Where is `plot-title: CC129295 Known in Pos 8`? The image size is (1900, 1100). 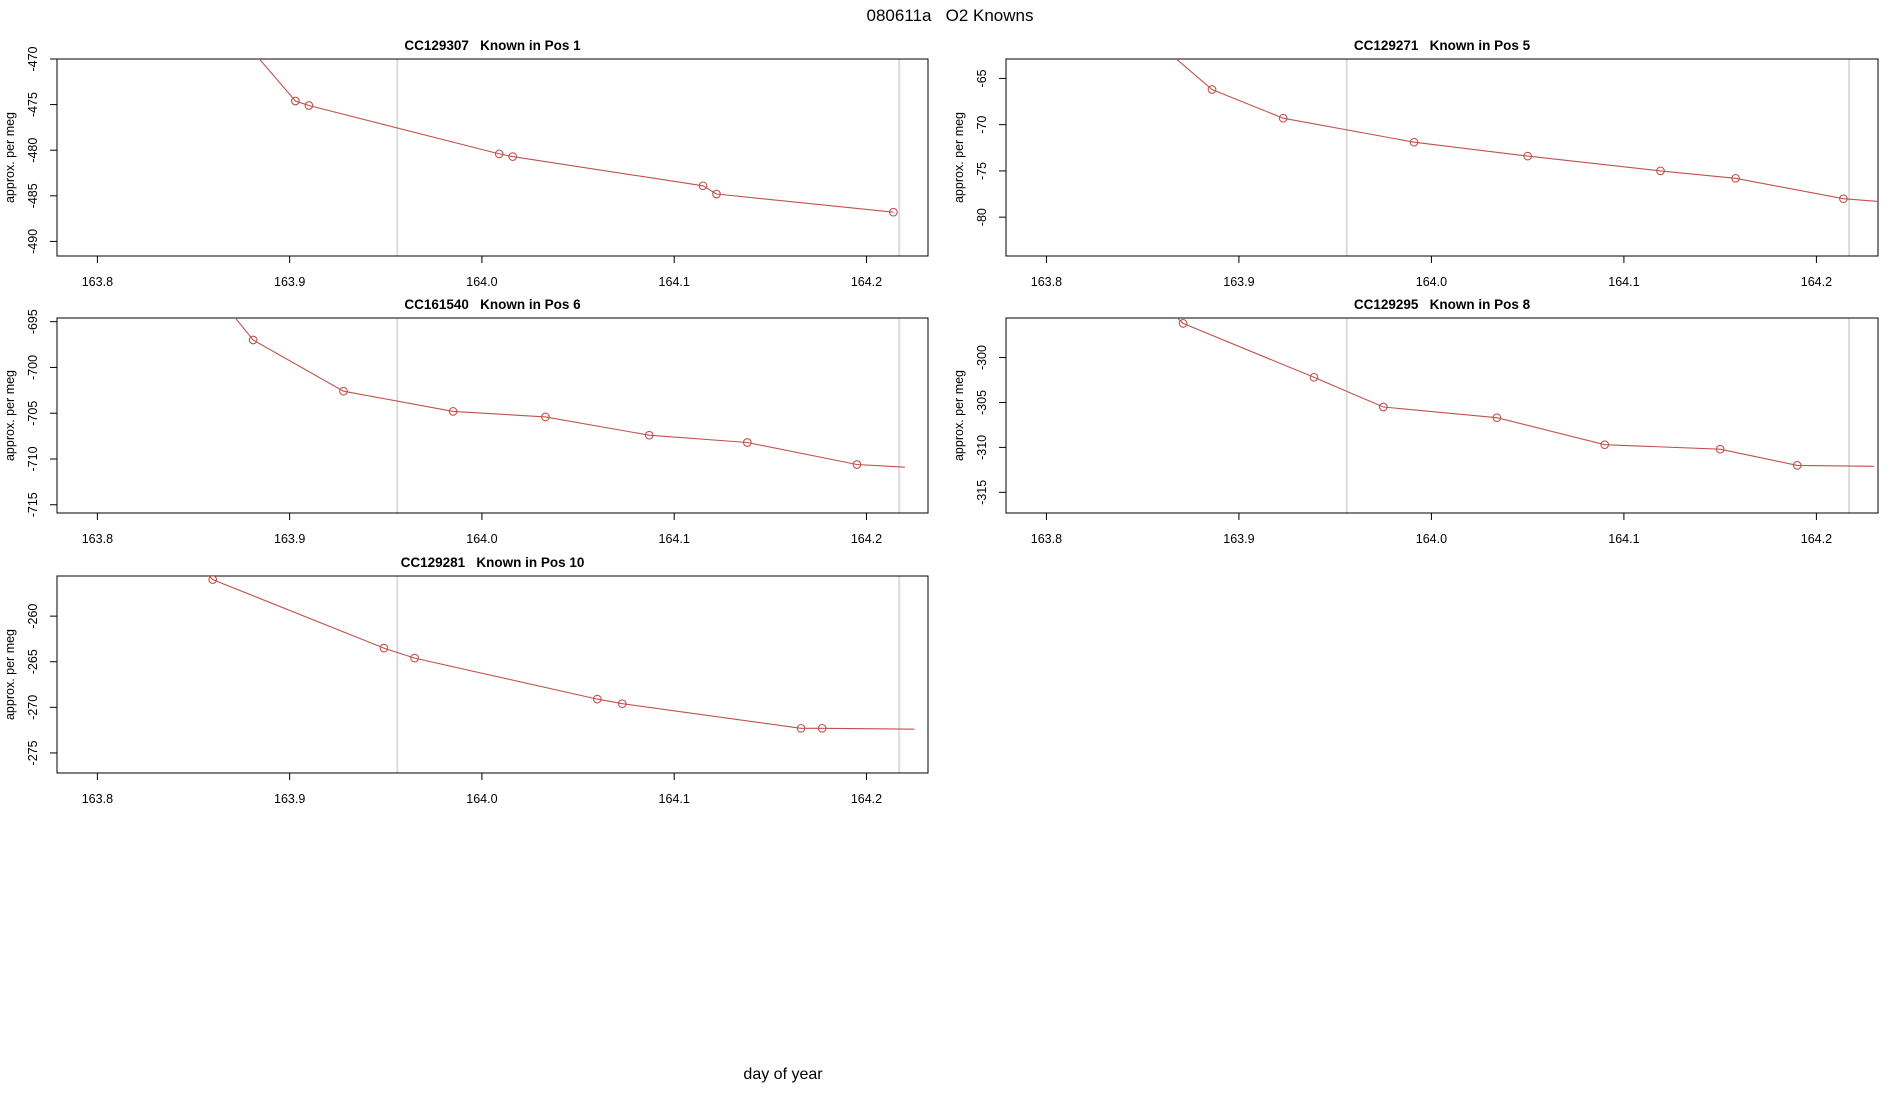
plot-title: CC129295 Known in Pos 8 is located at coordinates (1442, 304).